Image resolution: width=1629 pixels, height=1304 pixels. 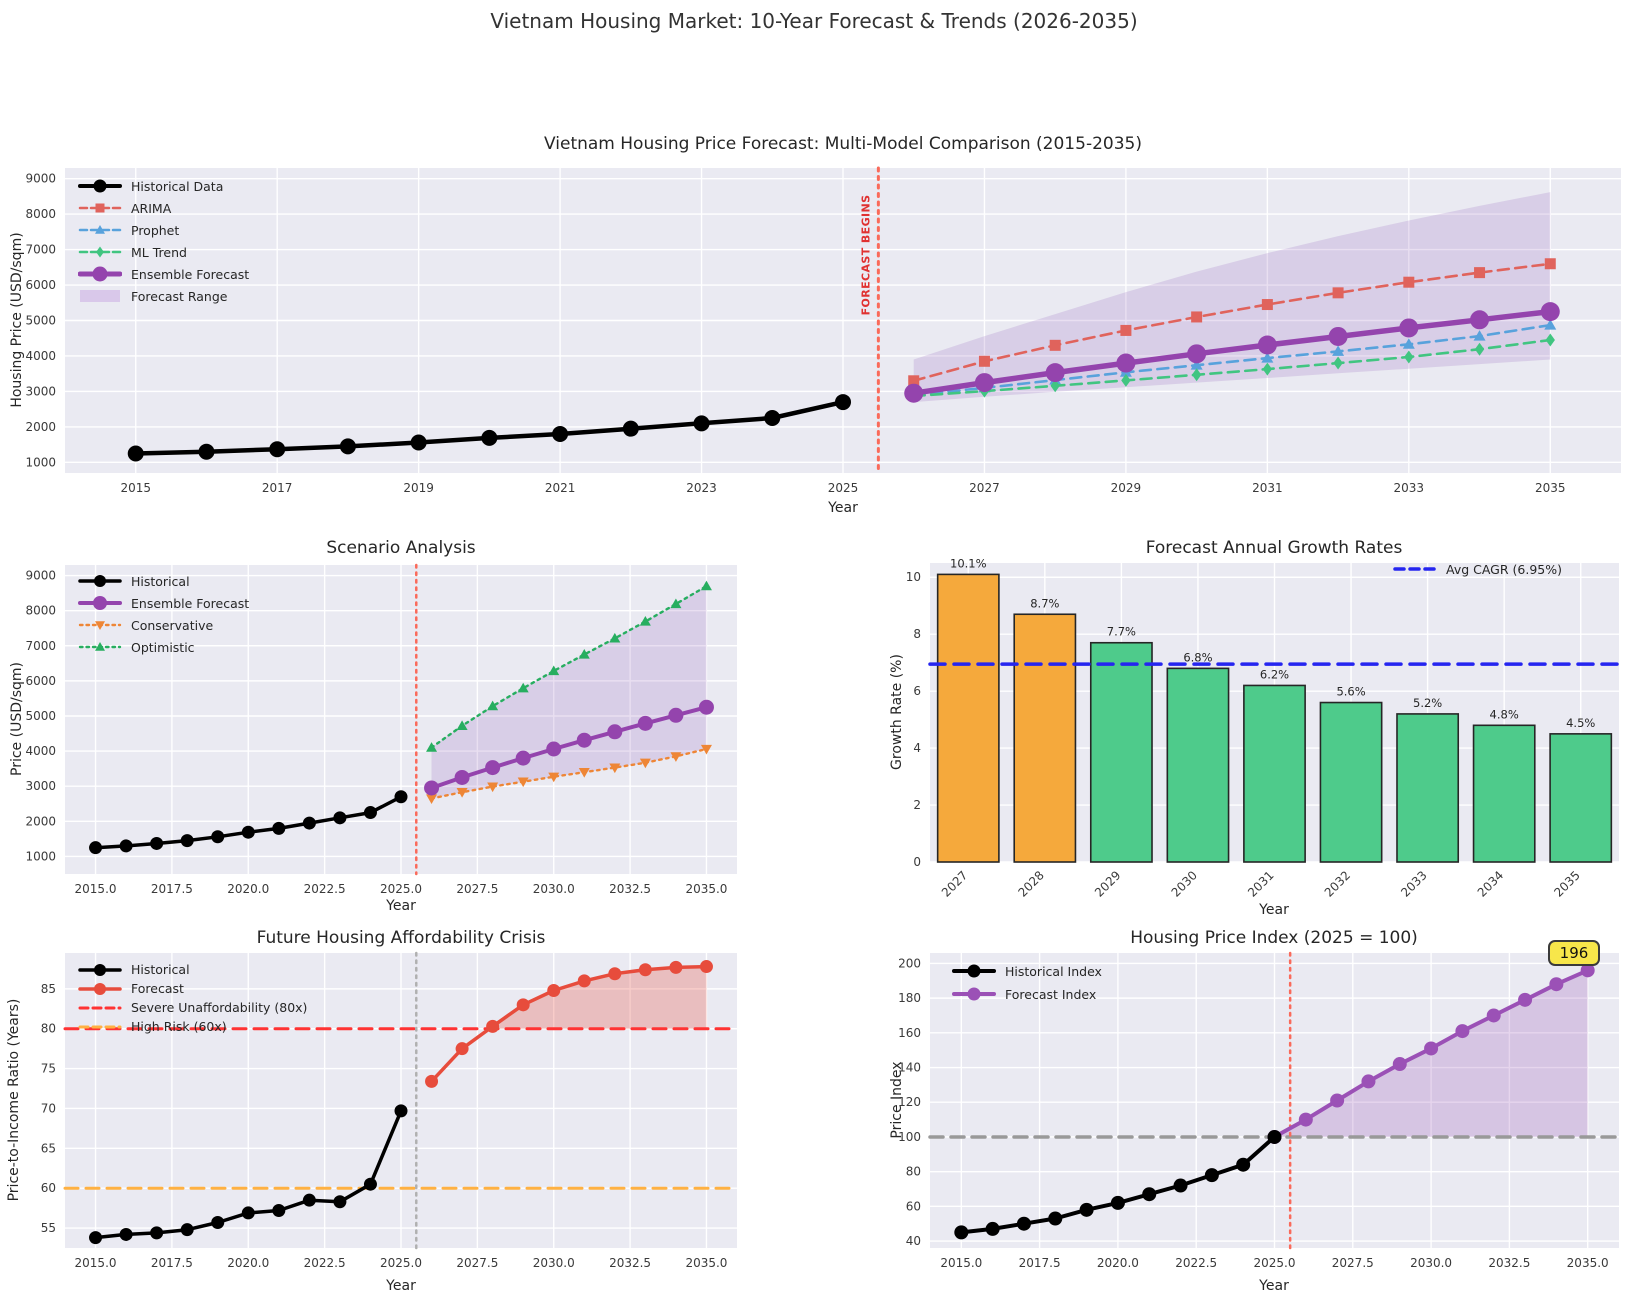 What do you see at coordinates (48, 1188) in the screenshot?
I see `svg-text: 60` at bounding box center [48, 1188].